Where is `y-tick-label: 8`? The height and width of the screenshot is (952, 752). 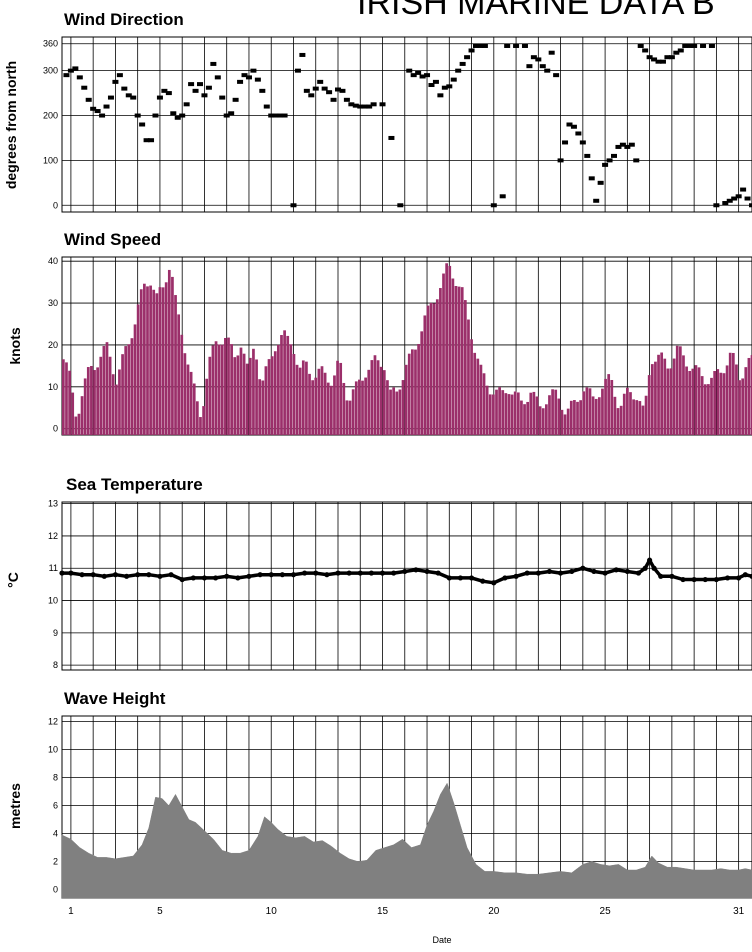
y-tick-label: 8 is located at coordinates (55, 665).